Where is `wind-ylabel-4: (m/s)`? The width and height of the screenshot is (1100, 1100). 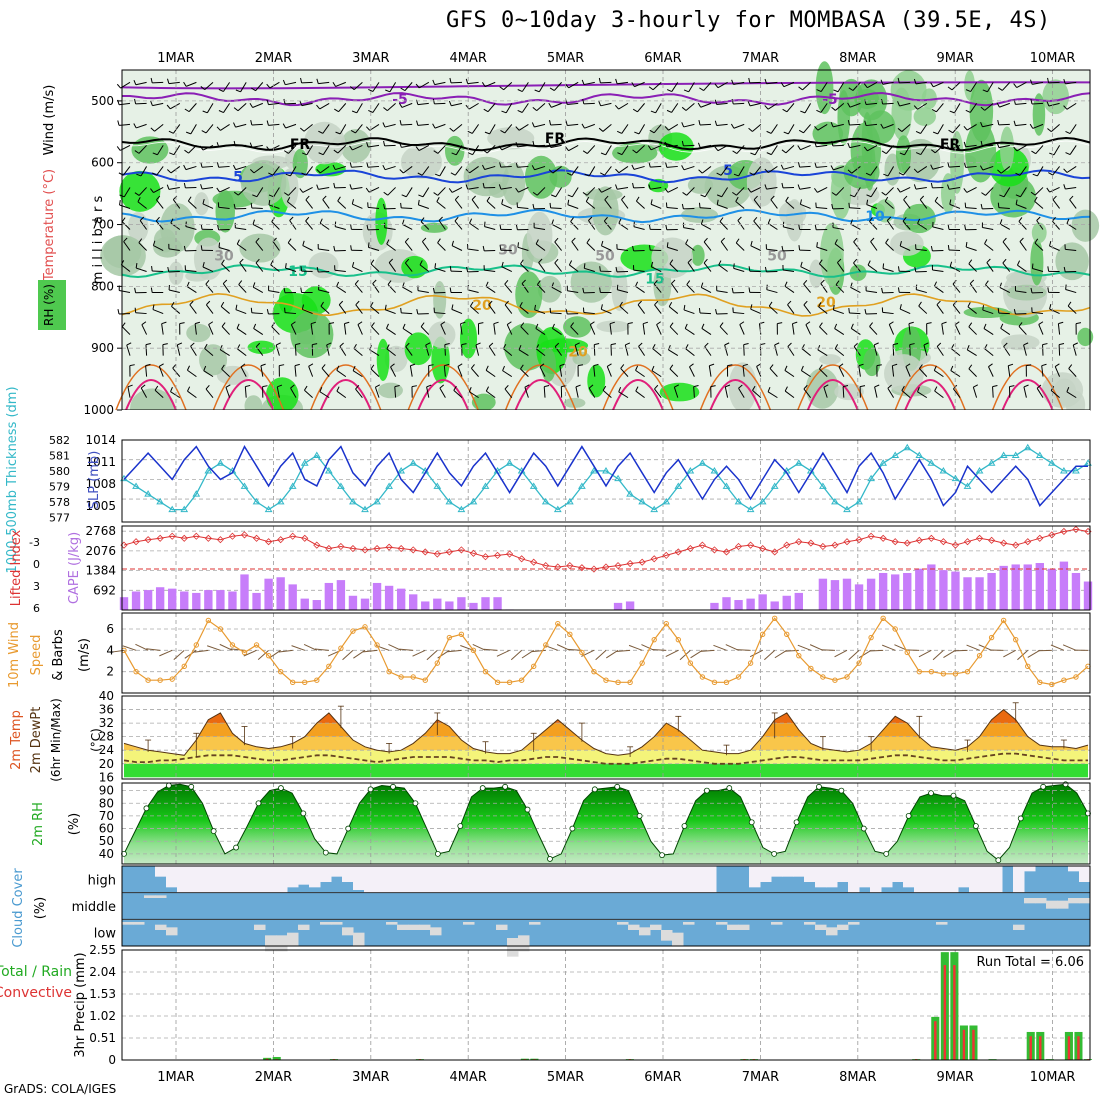
wind-ylabel-4: (m/s) is located at coordinates (84, 655).